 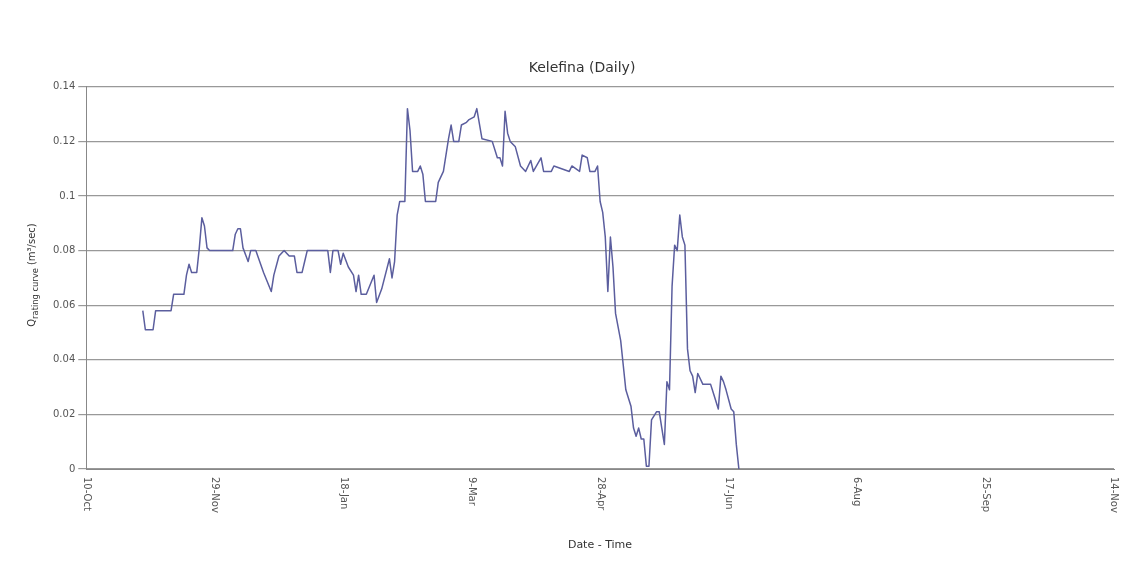 What do you see at coordinates (64, 359) in the screenshot?
I see `y-tick-label: 0.04` at bounding box center [64, 359].